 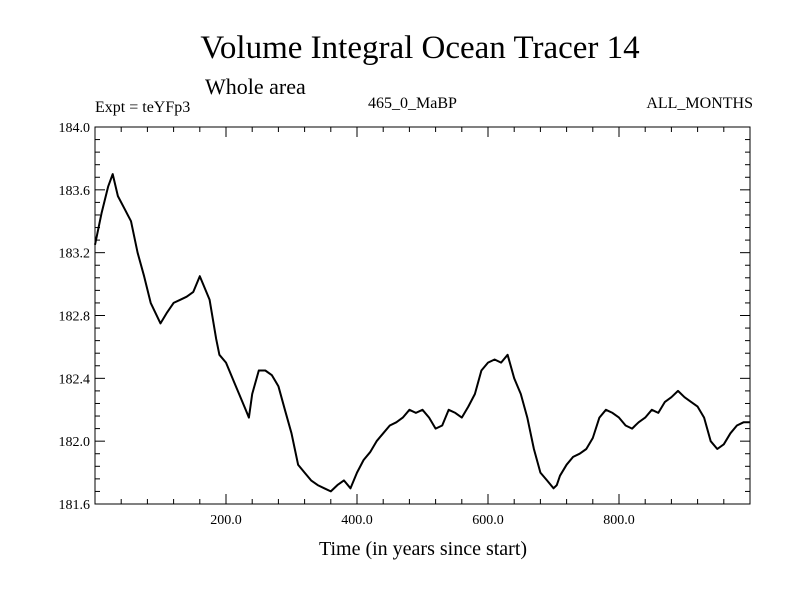 What do you see at coordinates (488, 520) in the screenshot?
I see `x-tick-label: 600.0` at bounding box center [488, 520].